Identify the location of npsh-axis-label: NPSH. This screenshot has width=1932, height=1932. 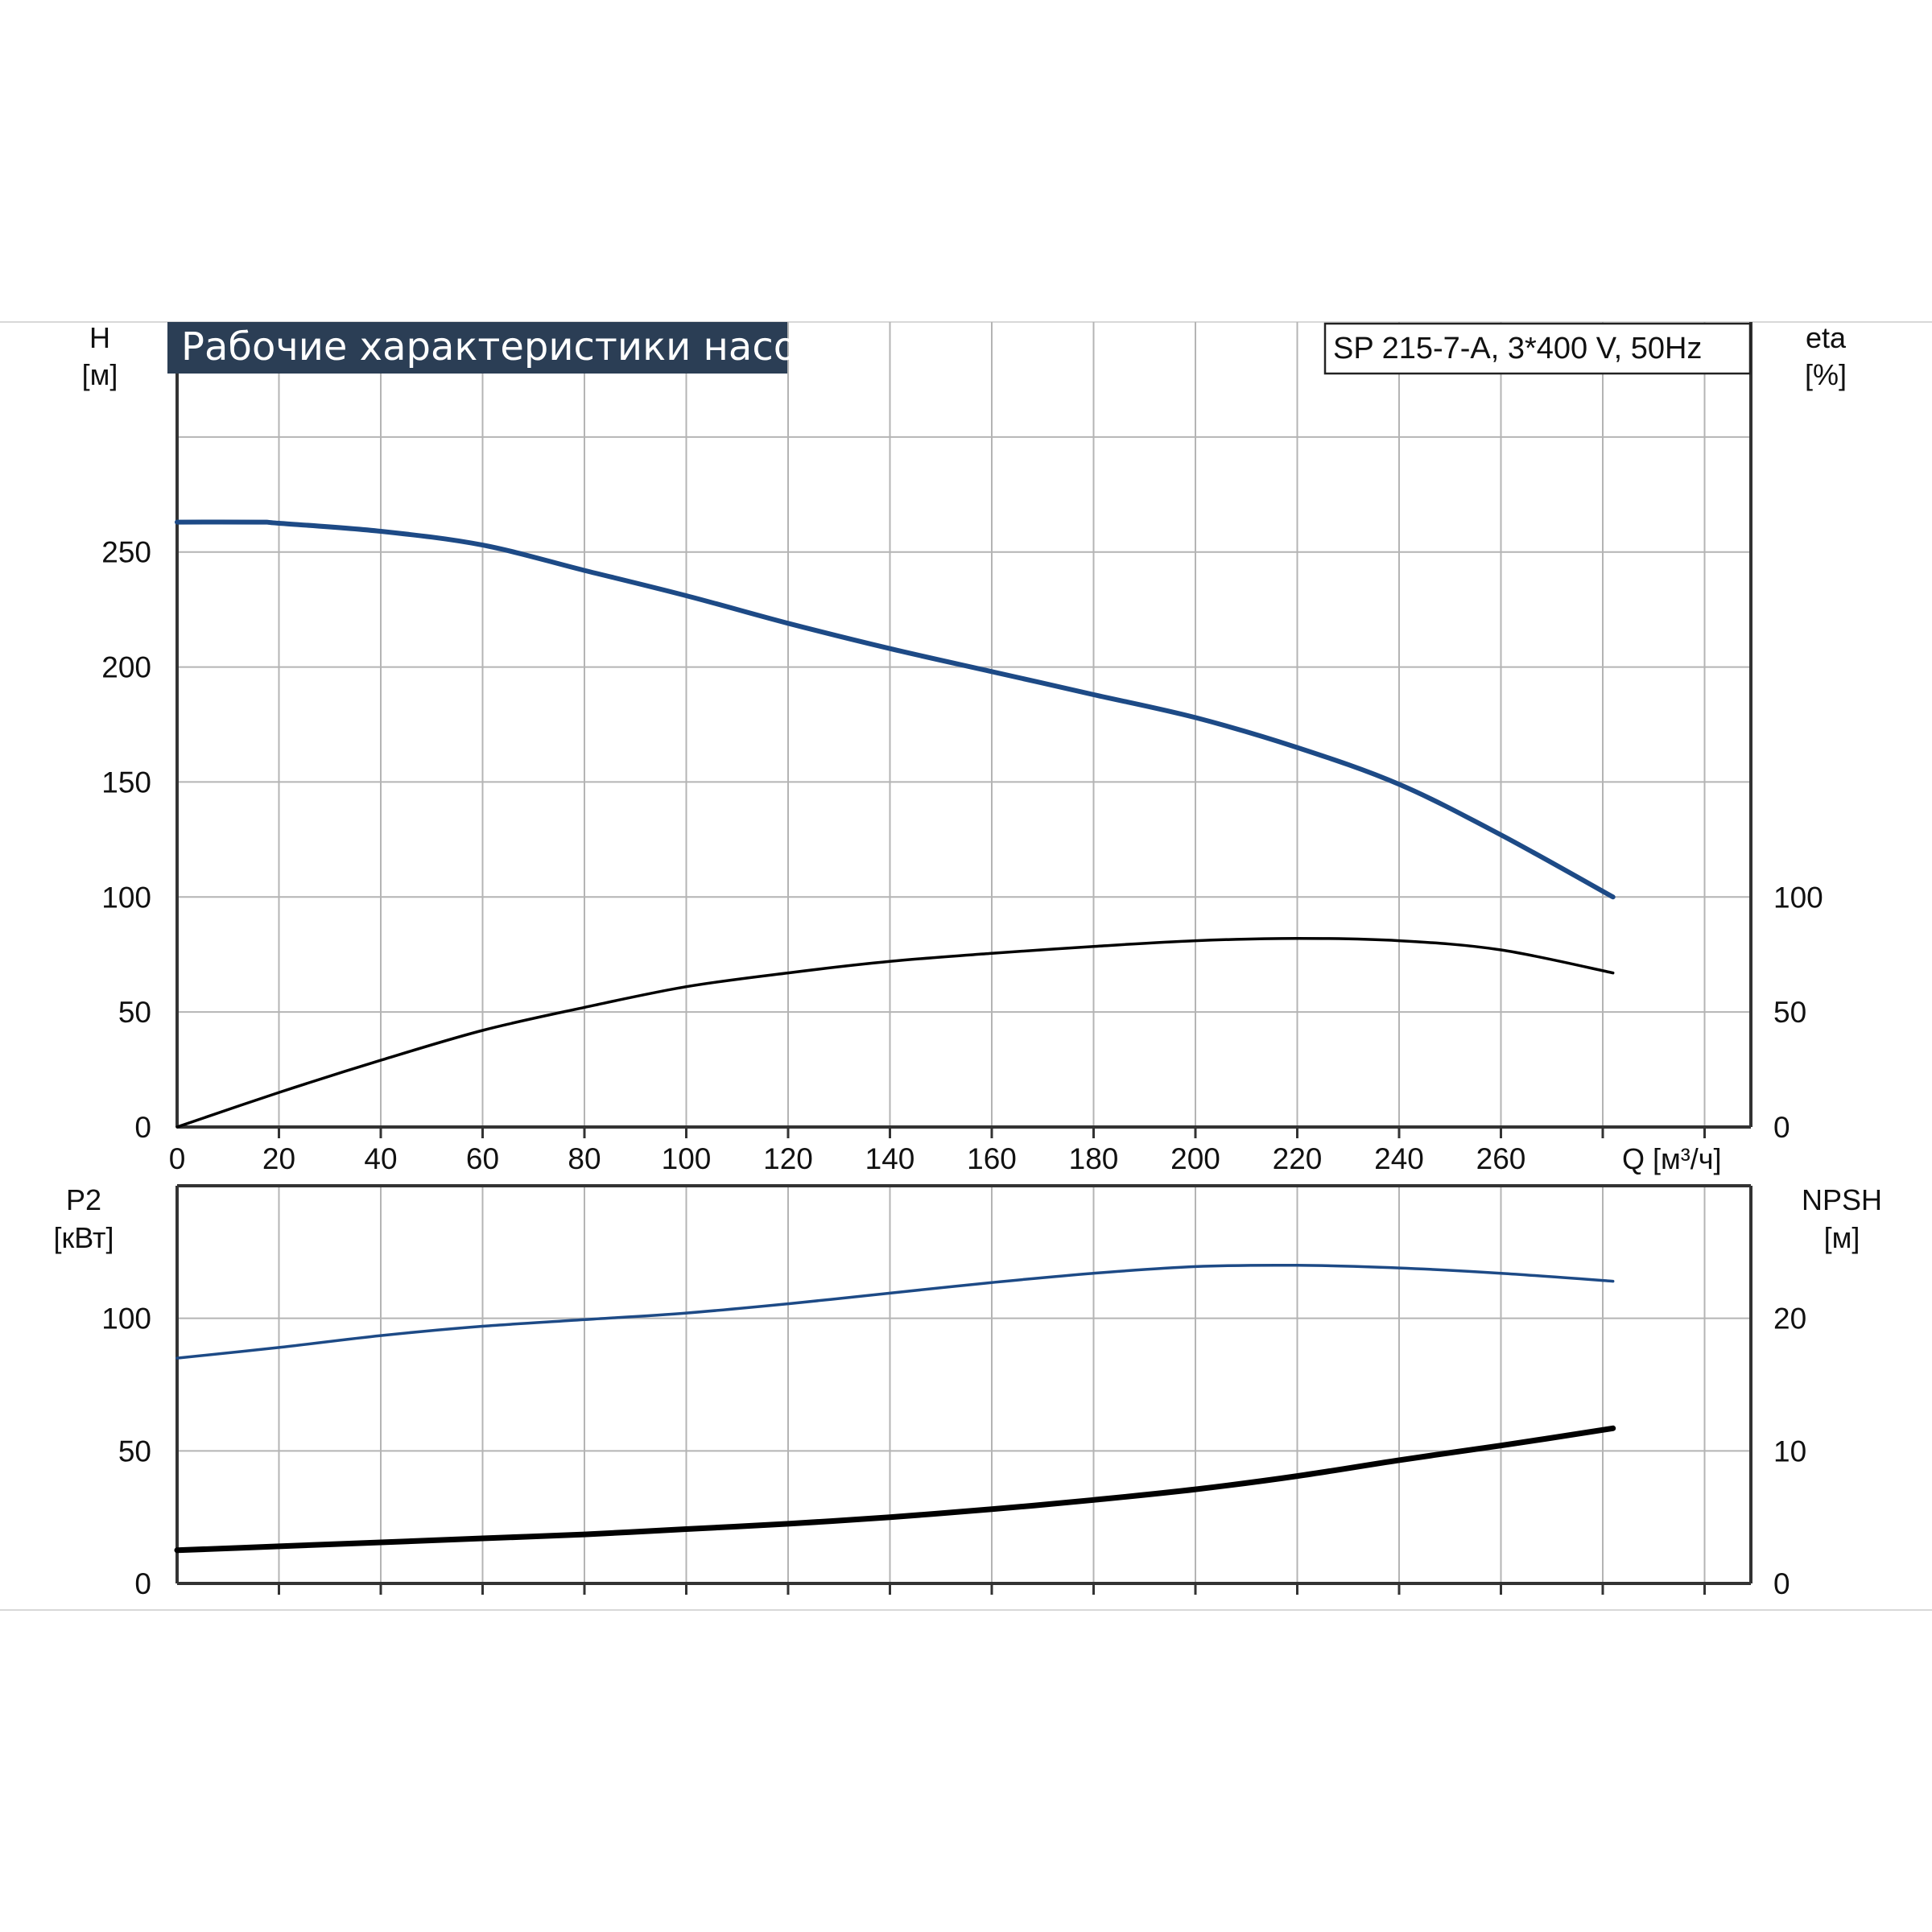
(1842, 1199).